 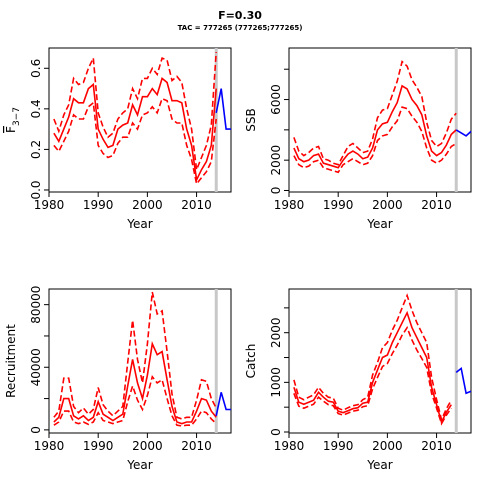 What do you see at coordinates (36, 149) in the screenshot?
I see `y-tick-label: 0.2` at bounding box center [36, 149].